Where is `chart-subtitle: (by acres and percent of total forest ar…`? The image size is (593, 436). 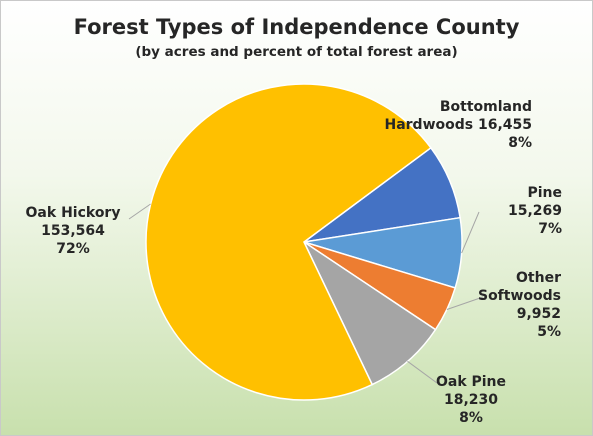
chart-subtitle: (by acres and percent of total forest ar… is located at coordinates (296, 52).